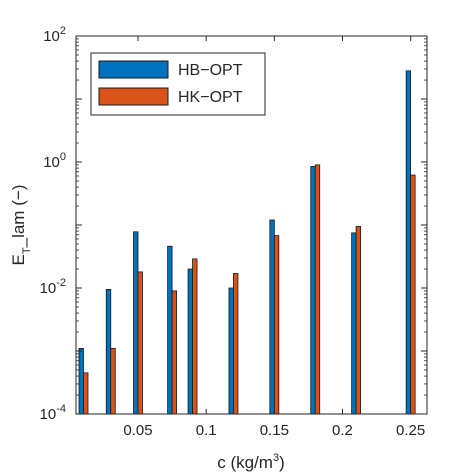 This screenshot has width=474, height=474. What do you see at coordinates (210, 70) in the screenshot?
I see `legend-label-hb-opt: HB−OPT` at bounding box center [210, 70].